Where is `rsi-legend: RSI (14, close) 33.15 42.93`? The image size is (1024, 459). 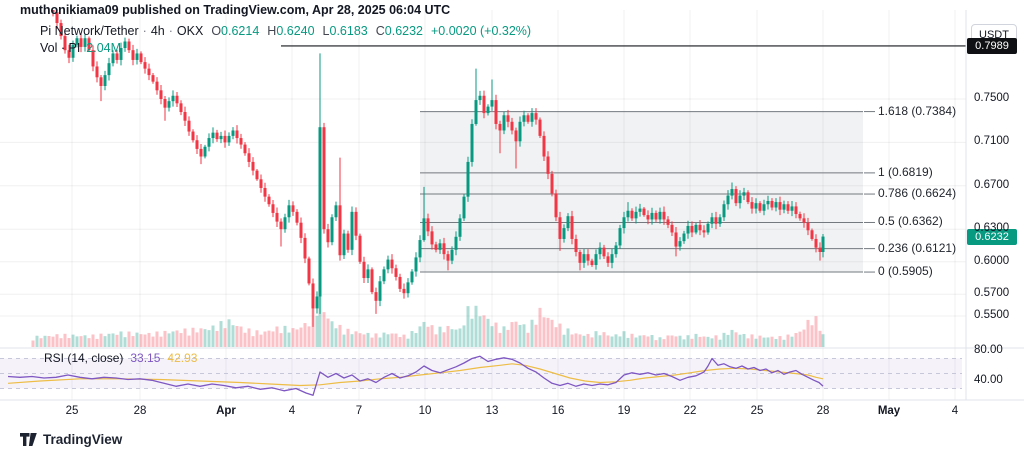 rsi-legend: RSI (14, close) 33.15 42.93 is located at coordinates (120, 358).